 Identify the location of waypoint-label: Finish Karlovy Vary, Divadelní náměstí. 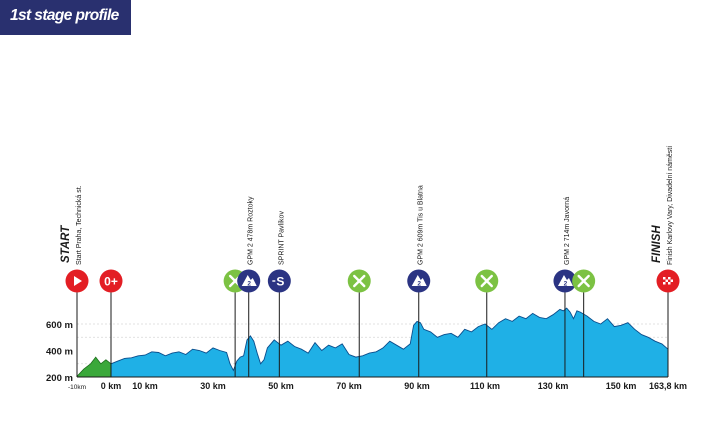
(670, 205).